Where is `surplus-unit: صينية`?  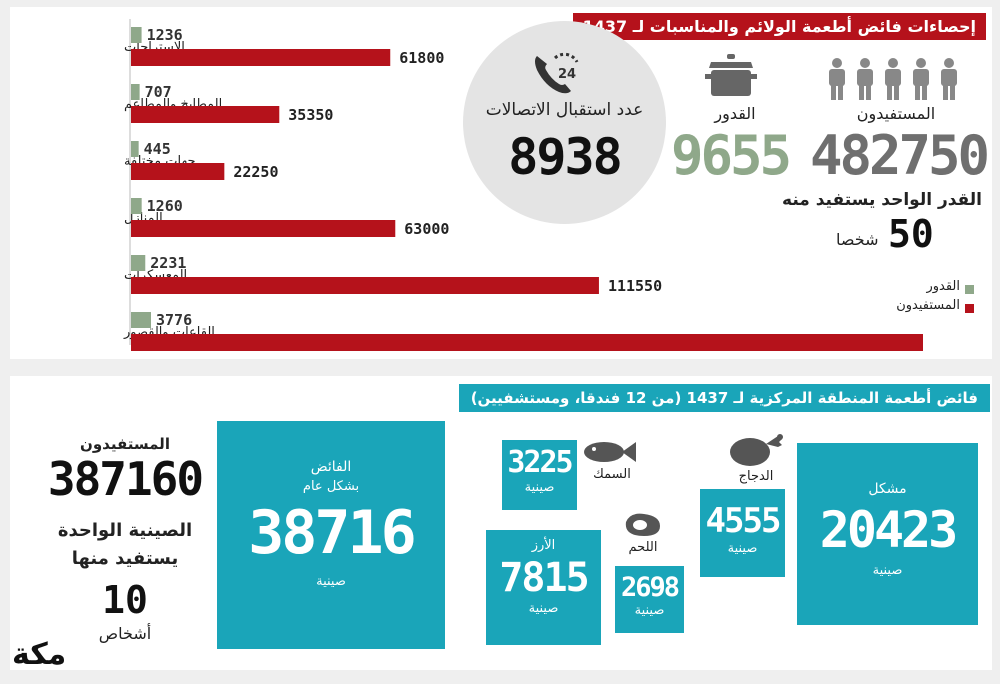
surplus-unit: صينية is located at coordinates (331, 581).